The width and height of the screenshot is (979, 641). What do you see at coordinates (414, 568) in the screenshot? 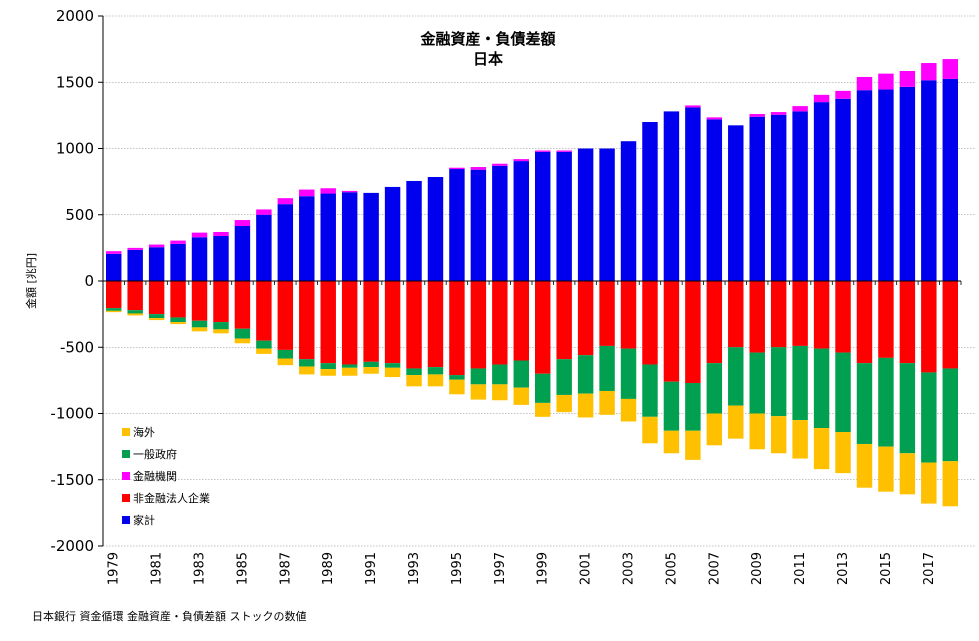
I see `x-tick-label: 1993` at bounding box center [414, 568].